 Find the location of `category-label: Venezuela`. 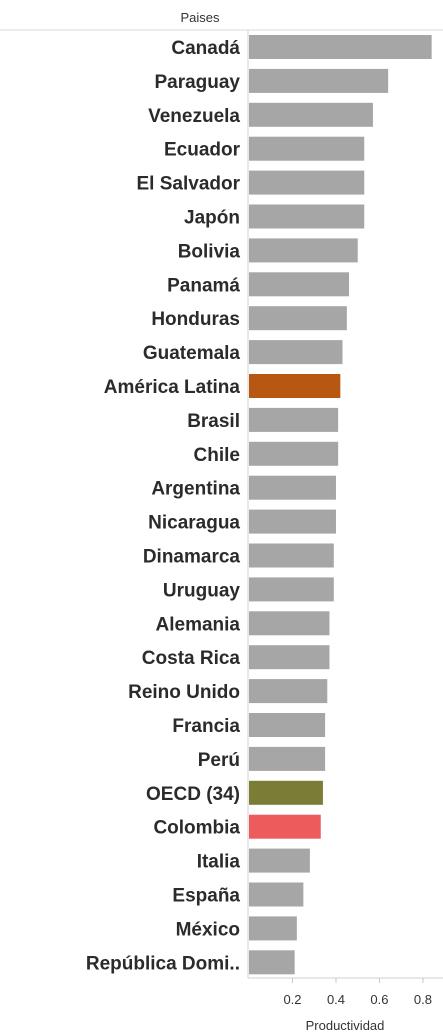

category-label: Venezuela is located at coordinates (194, 116).